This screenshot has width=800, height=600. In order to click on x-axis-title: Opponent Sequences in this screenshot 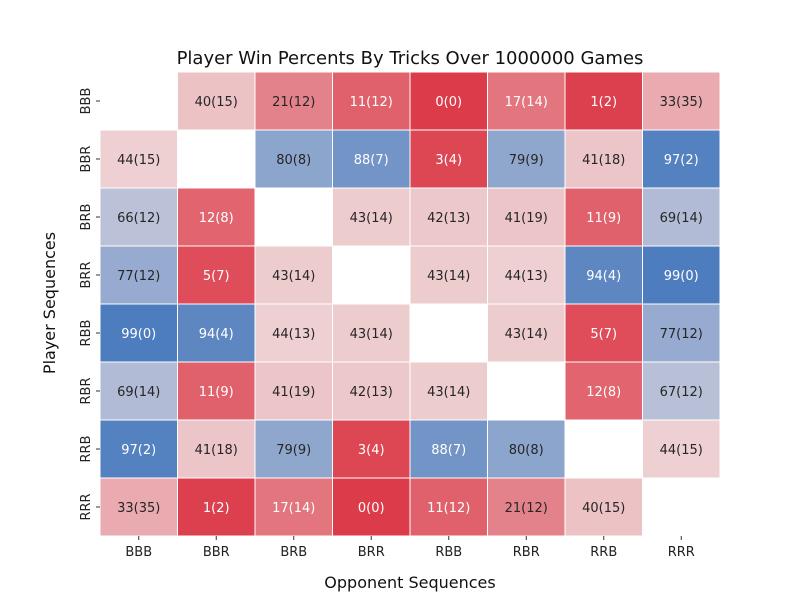, I will do `click(409, 582)`.